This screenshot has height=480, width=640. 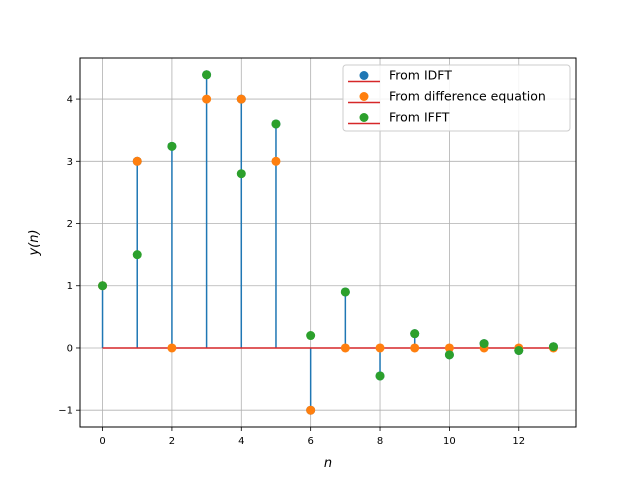 What do you see at coordinates (310, 441) in the screenshot?
I see `x-tick-label: 6` at bounding box center [310, 441].